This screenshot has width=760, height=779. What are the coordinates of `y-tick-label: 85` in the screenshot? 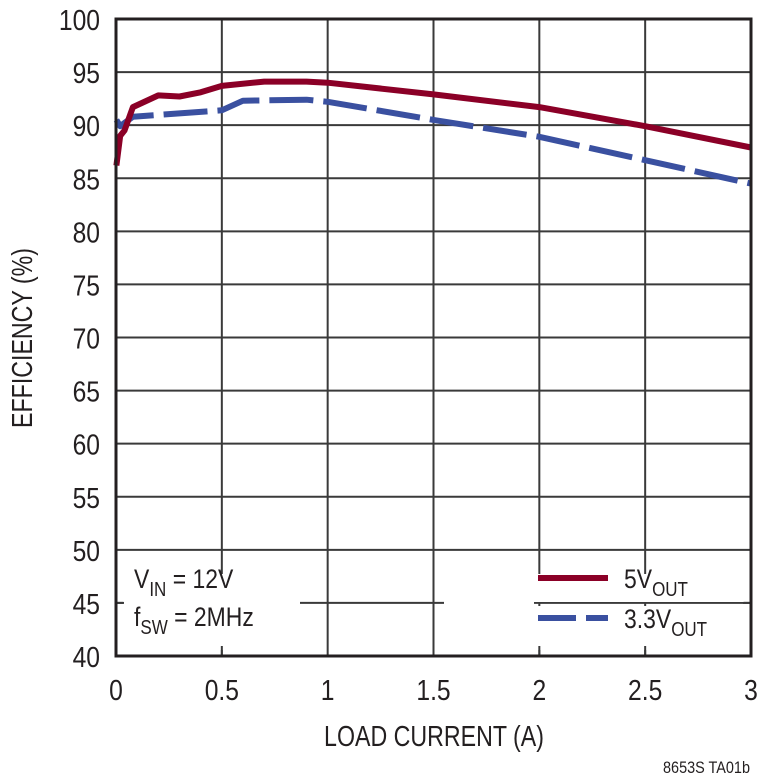 It's located at (86, 179).